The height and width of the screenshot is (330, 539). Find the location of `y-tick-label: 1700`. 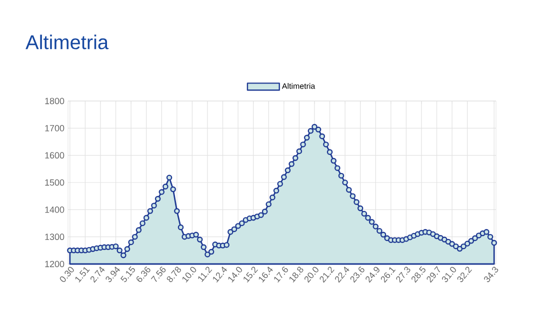

y-tick-label: 1700 is located at coordinates (54, 128).